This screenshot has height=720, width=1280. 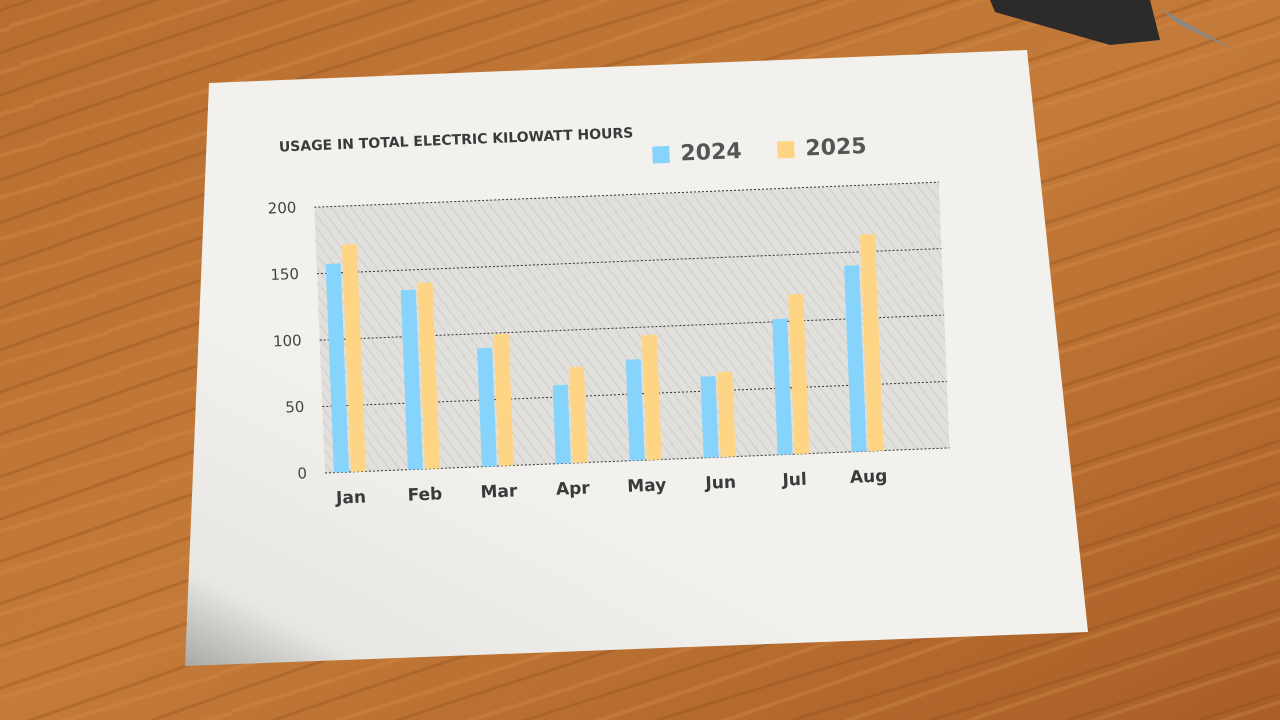 What do you see at coordinates (869, 476) in the screenshot?
I see `x-tick-label: Aug` at bounding box center [869, 476].